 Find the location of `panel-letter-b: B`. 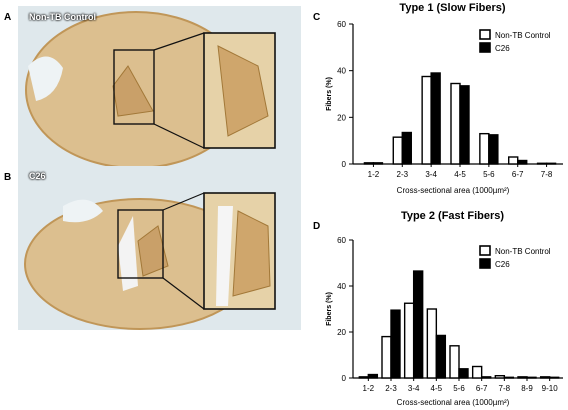

panel-letter-b: B is located at coordinates (8, 177).